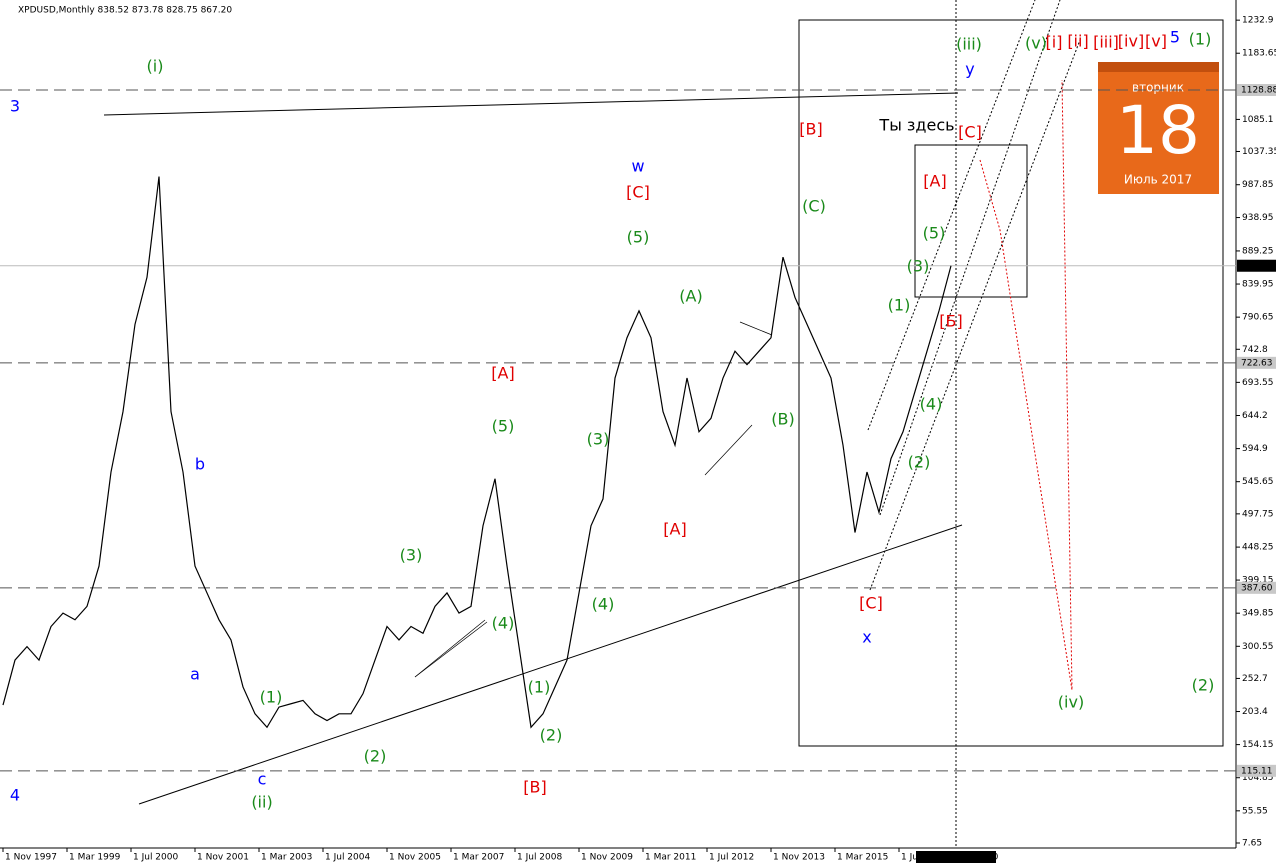 This screenshot has height=868, width=1276. Describe the element at coordinates (1156, 41) in the screenshot. I see `wave-label: [v]` at that location.